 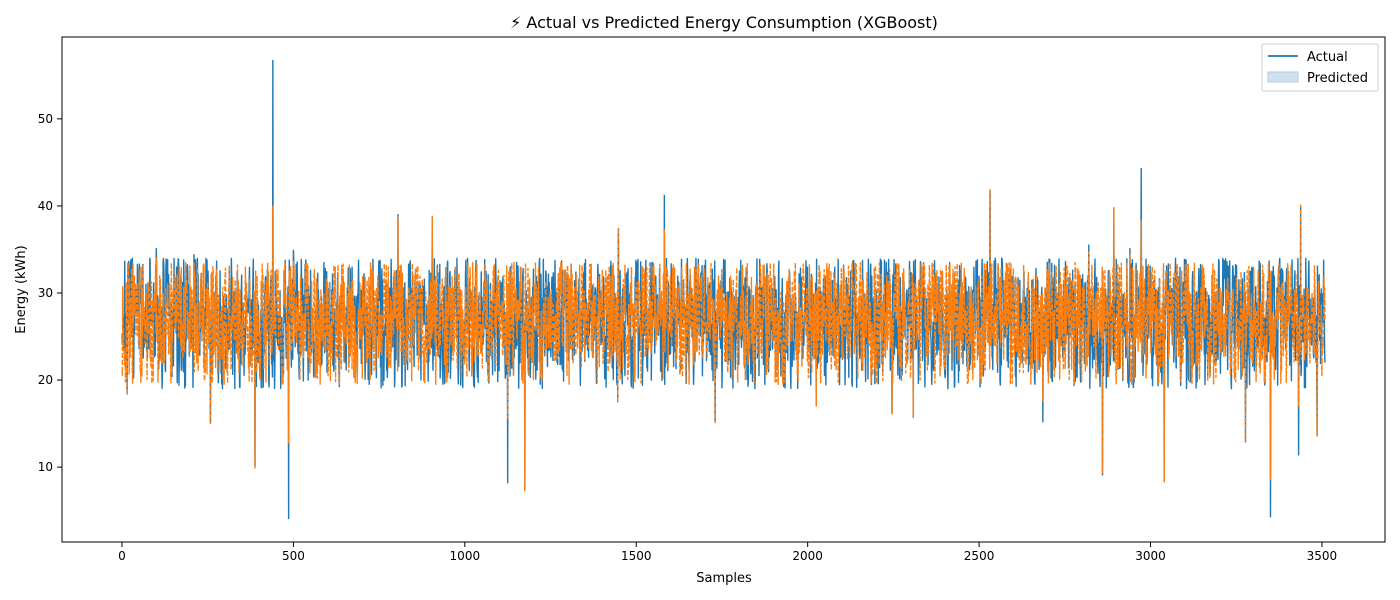 I want to click on x-tick-label: 500, so click(x=293, y=556).